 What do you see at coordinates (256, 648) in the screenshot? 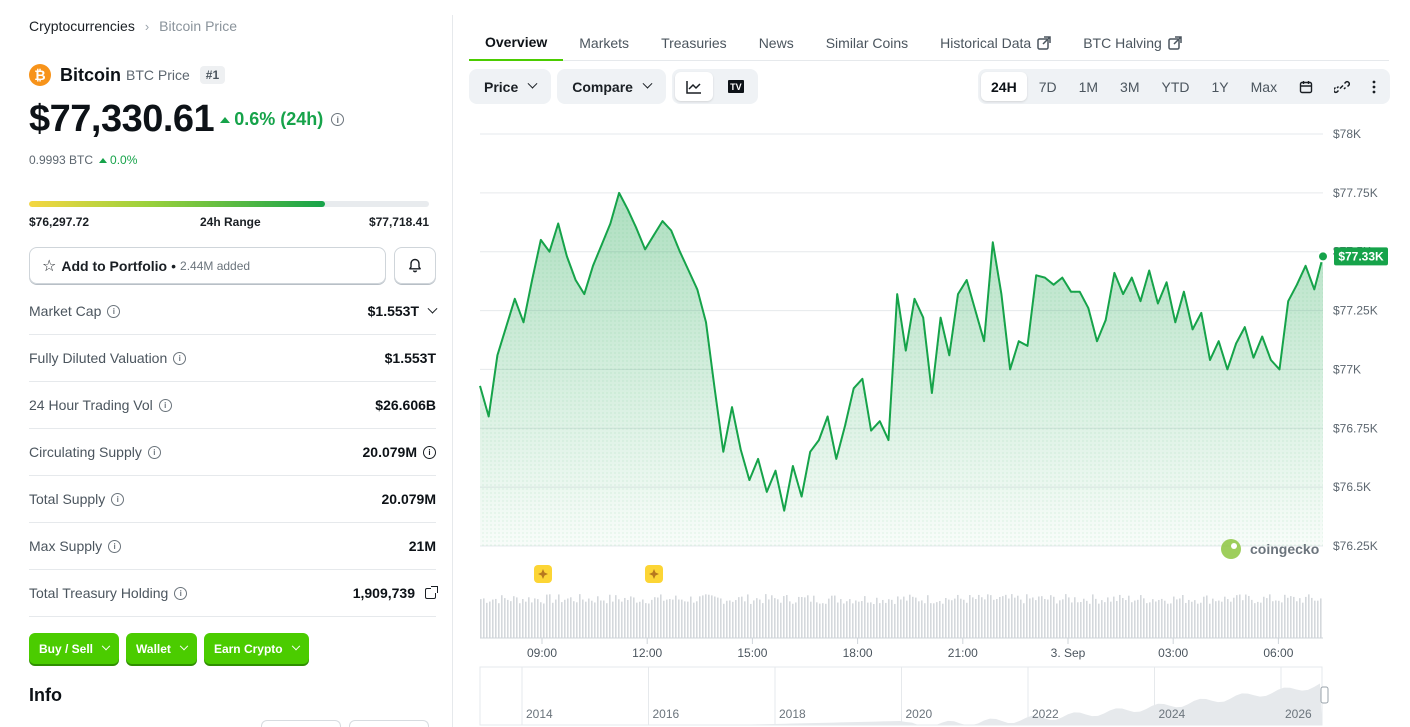
I see `earn-crypto-button: Earn Crypto` at bounding box center [256, 648].